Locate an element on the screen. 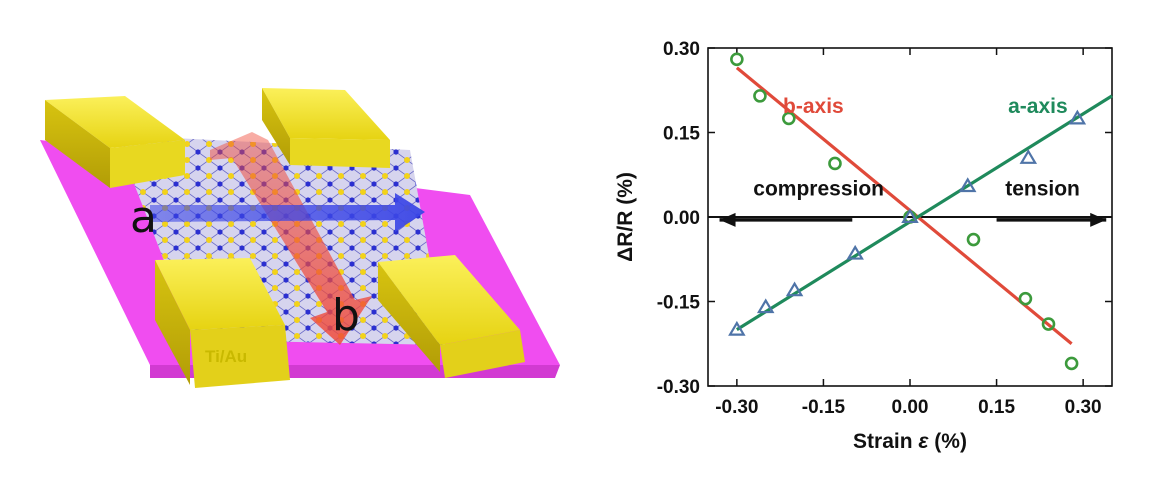 The height and width of the screenshot is (485, 1173). y-axis-label: ΔR/R (%) is located at coordinates (625, 217).